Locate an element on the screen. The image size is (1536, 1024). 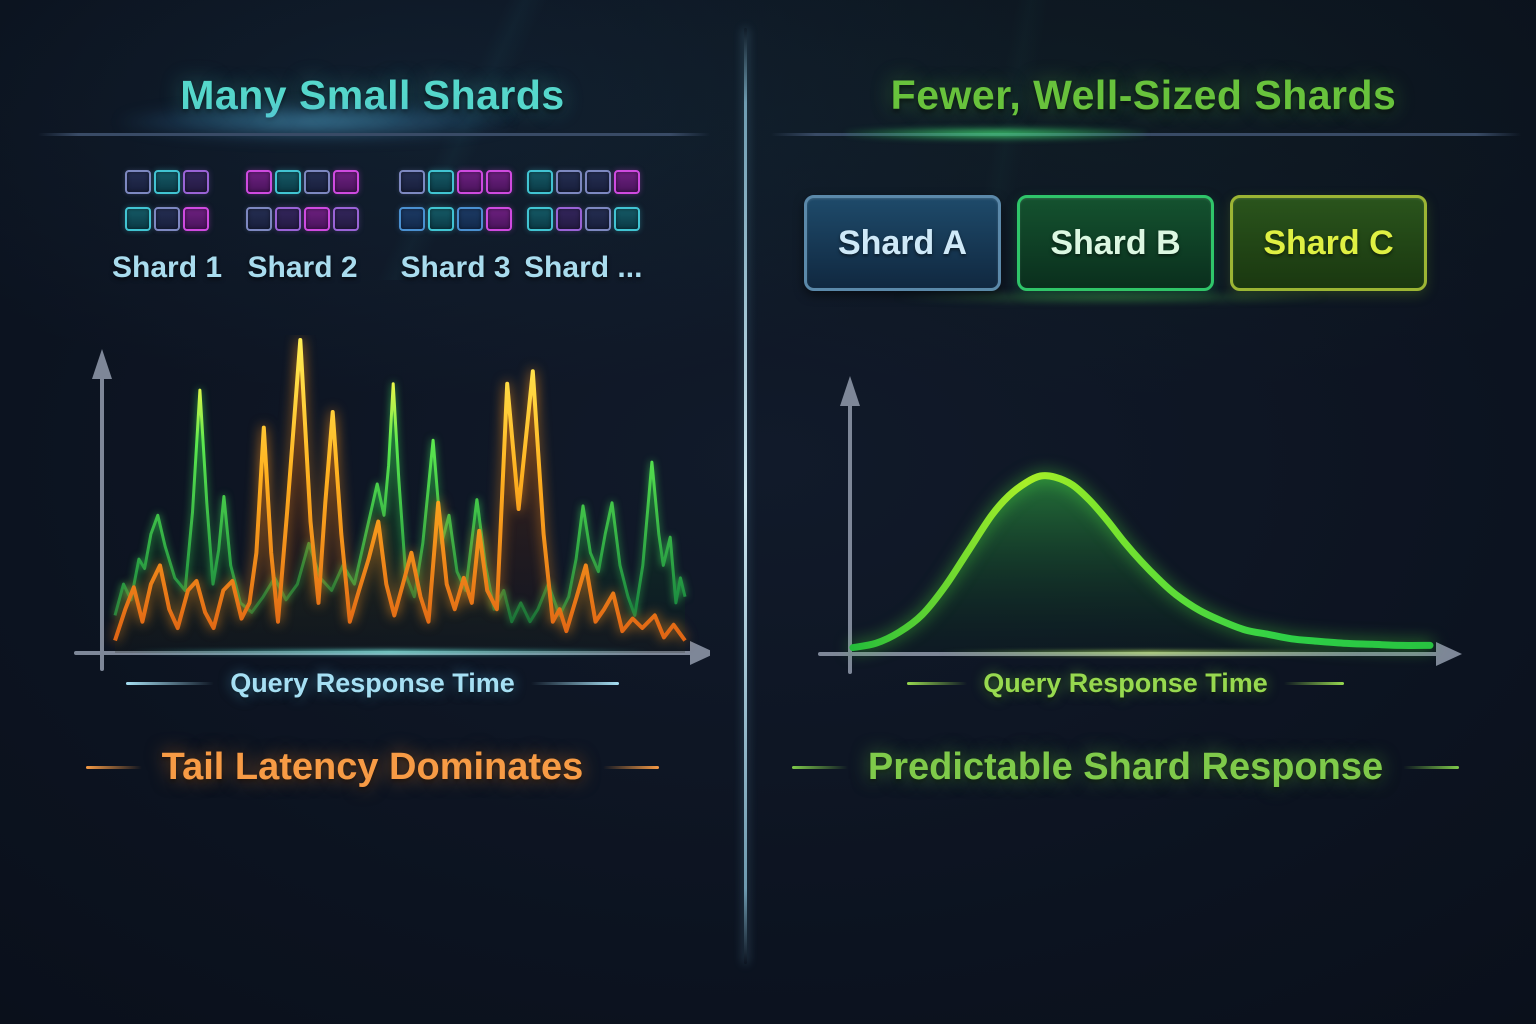
bell-curve-chart-svg is located at coordinates (1140, 525).